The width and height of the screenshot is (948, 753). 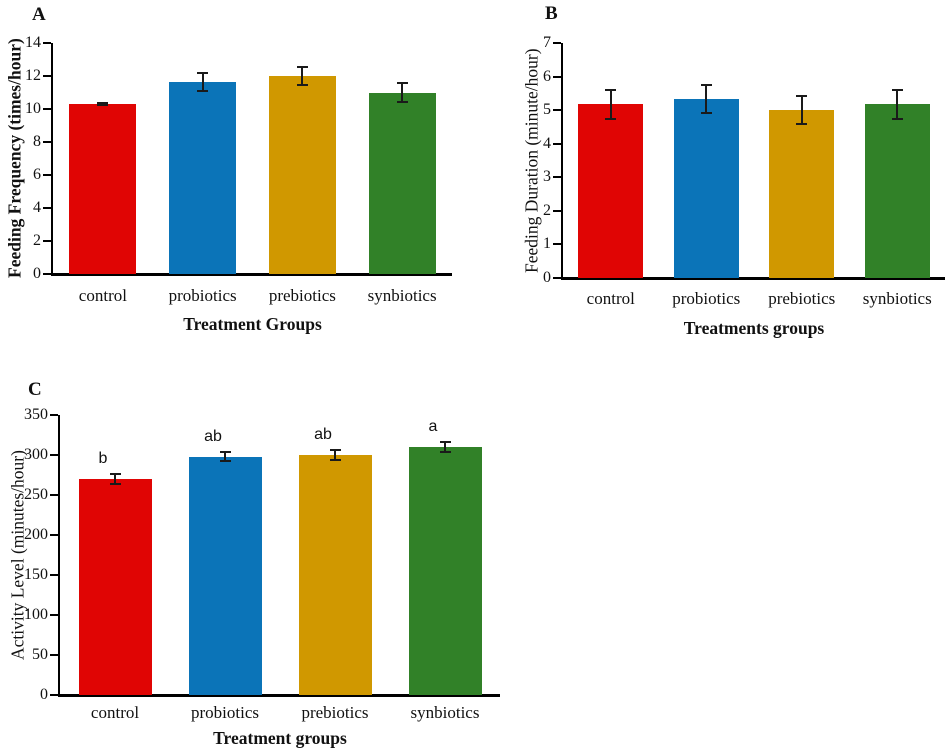 I want to click on y-tick-label: 300, so click(x=36, y=454).